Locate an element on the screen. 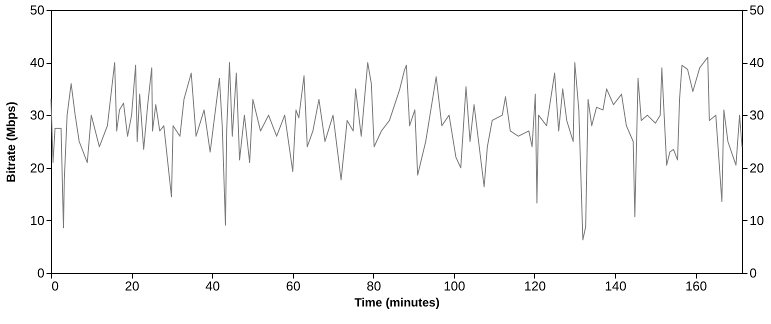  y-tick-label: 0 is located at coordinates (40, 273).